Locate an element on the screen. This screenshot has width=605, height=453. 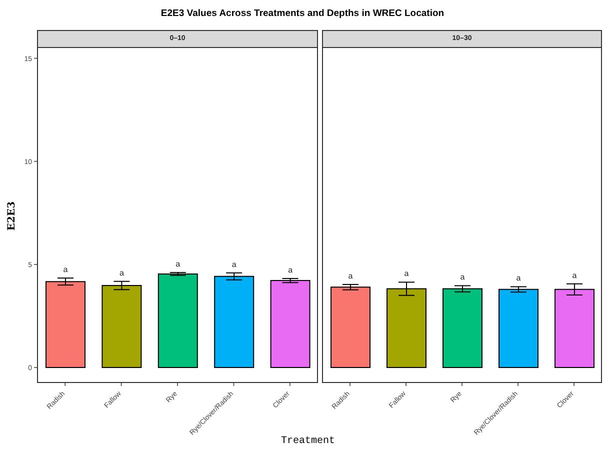
chart-title: E2E3 Values Across Treatments and Depths in WREC Location is located at coordinates (303, 13).